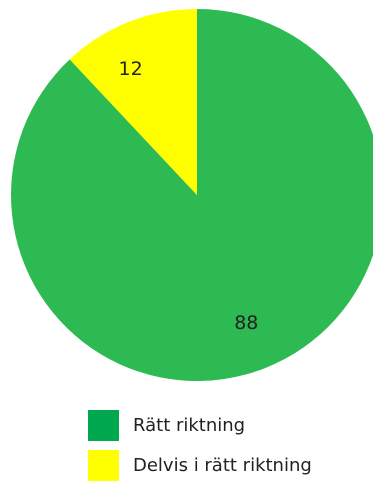  What do you see at coordinates (222, 465) in the screenshot?
I see `legend-label-delvis-i-ratt-riktning: Delvis i rätt riktning` at bounding box center [222, 465].